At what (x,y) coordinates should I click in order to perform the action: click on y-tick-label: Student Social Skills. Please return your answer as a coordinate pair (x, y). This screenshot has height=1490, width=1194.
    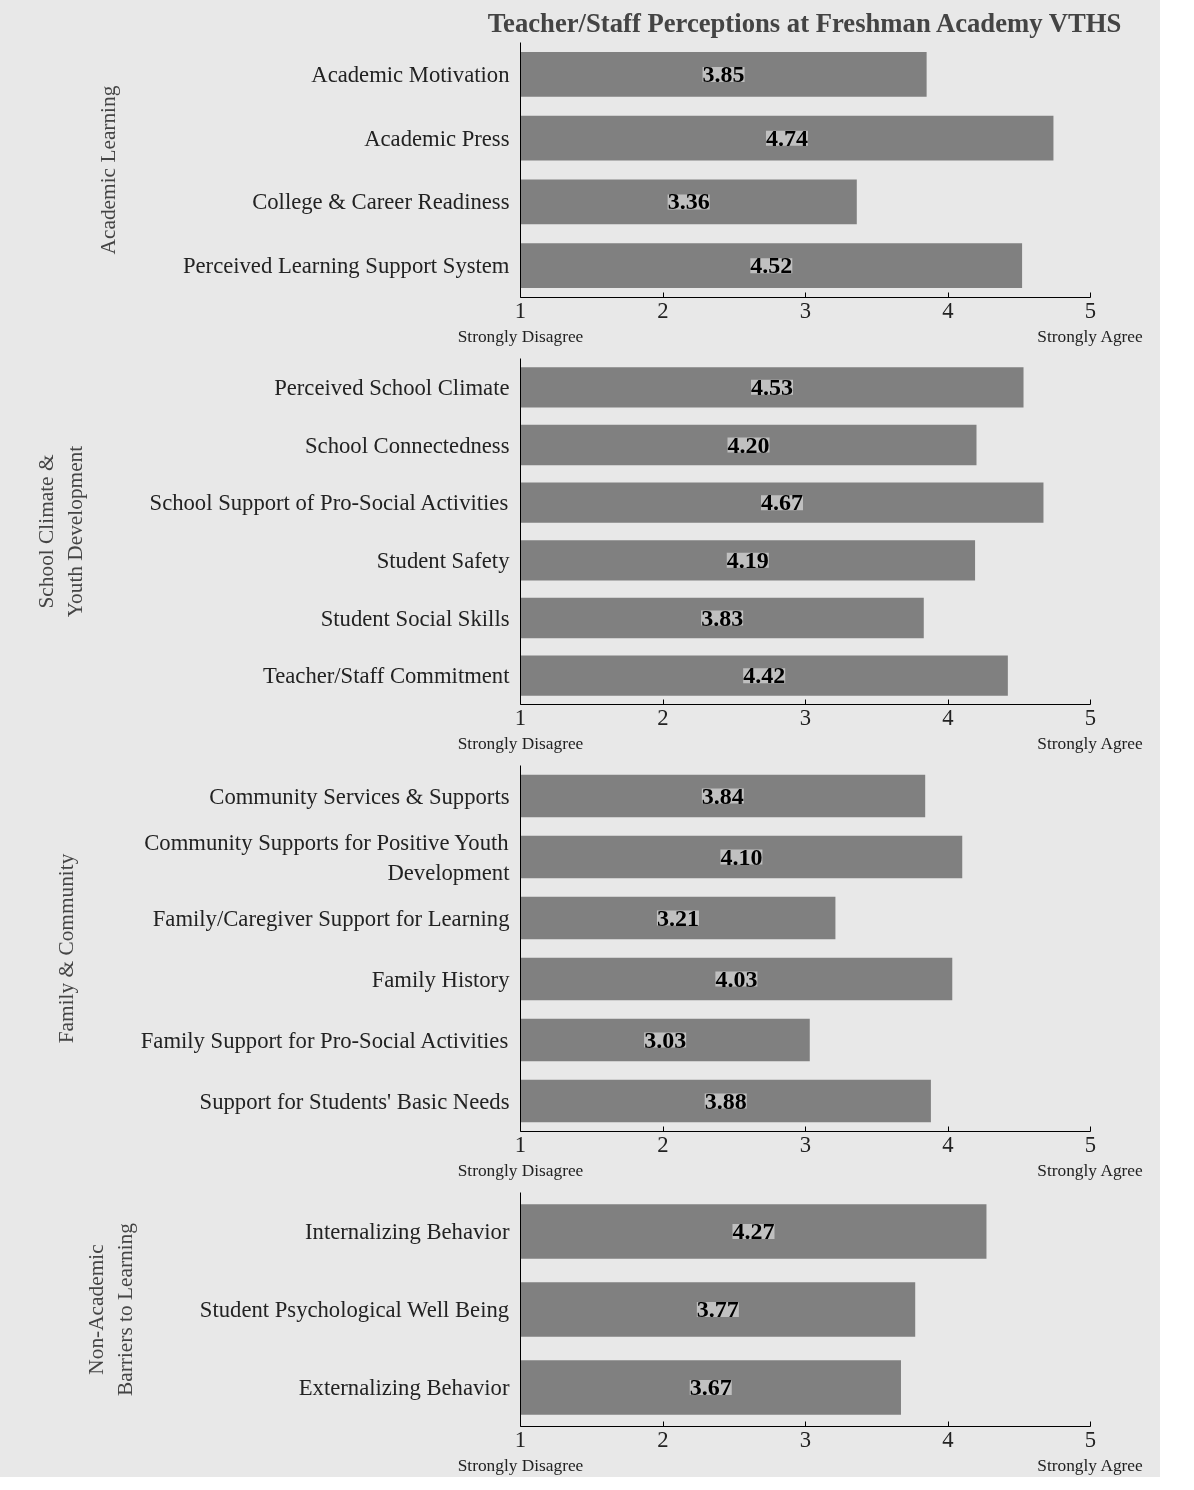
    Looking at the image, I should click on (415, 618).